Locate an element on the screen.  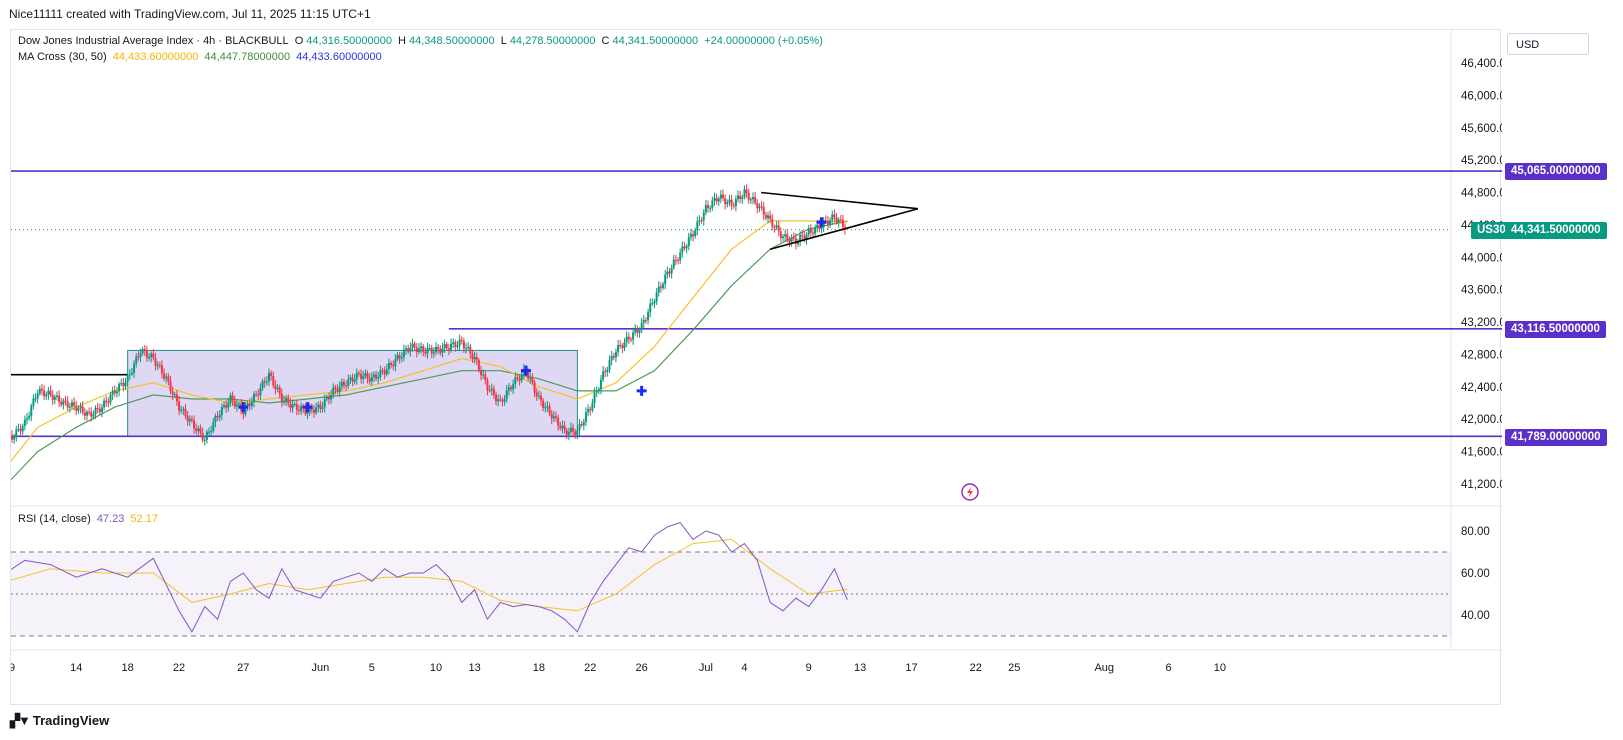
price-tick-label: 46,400.00000000 is located at coordinates (1481, 64).